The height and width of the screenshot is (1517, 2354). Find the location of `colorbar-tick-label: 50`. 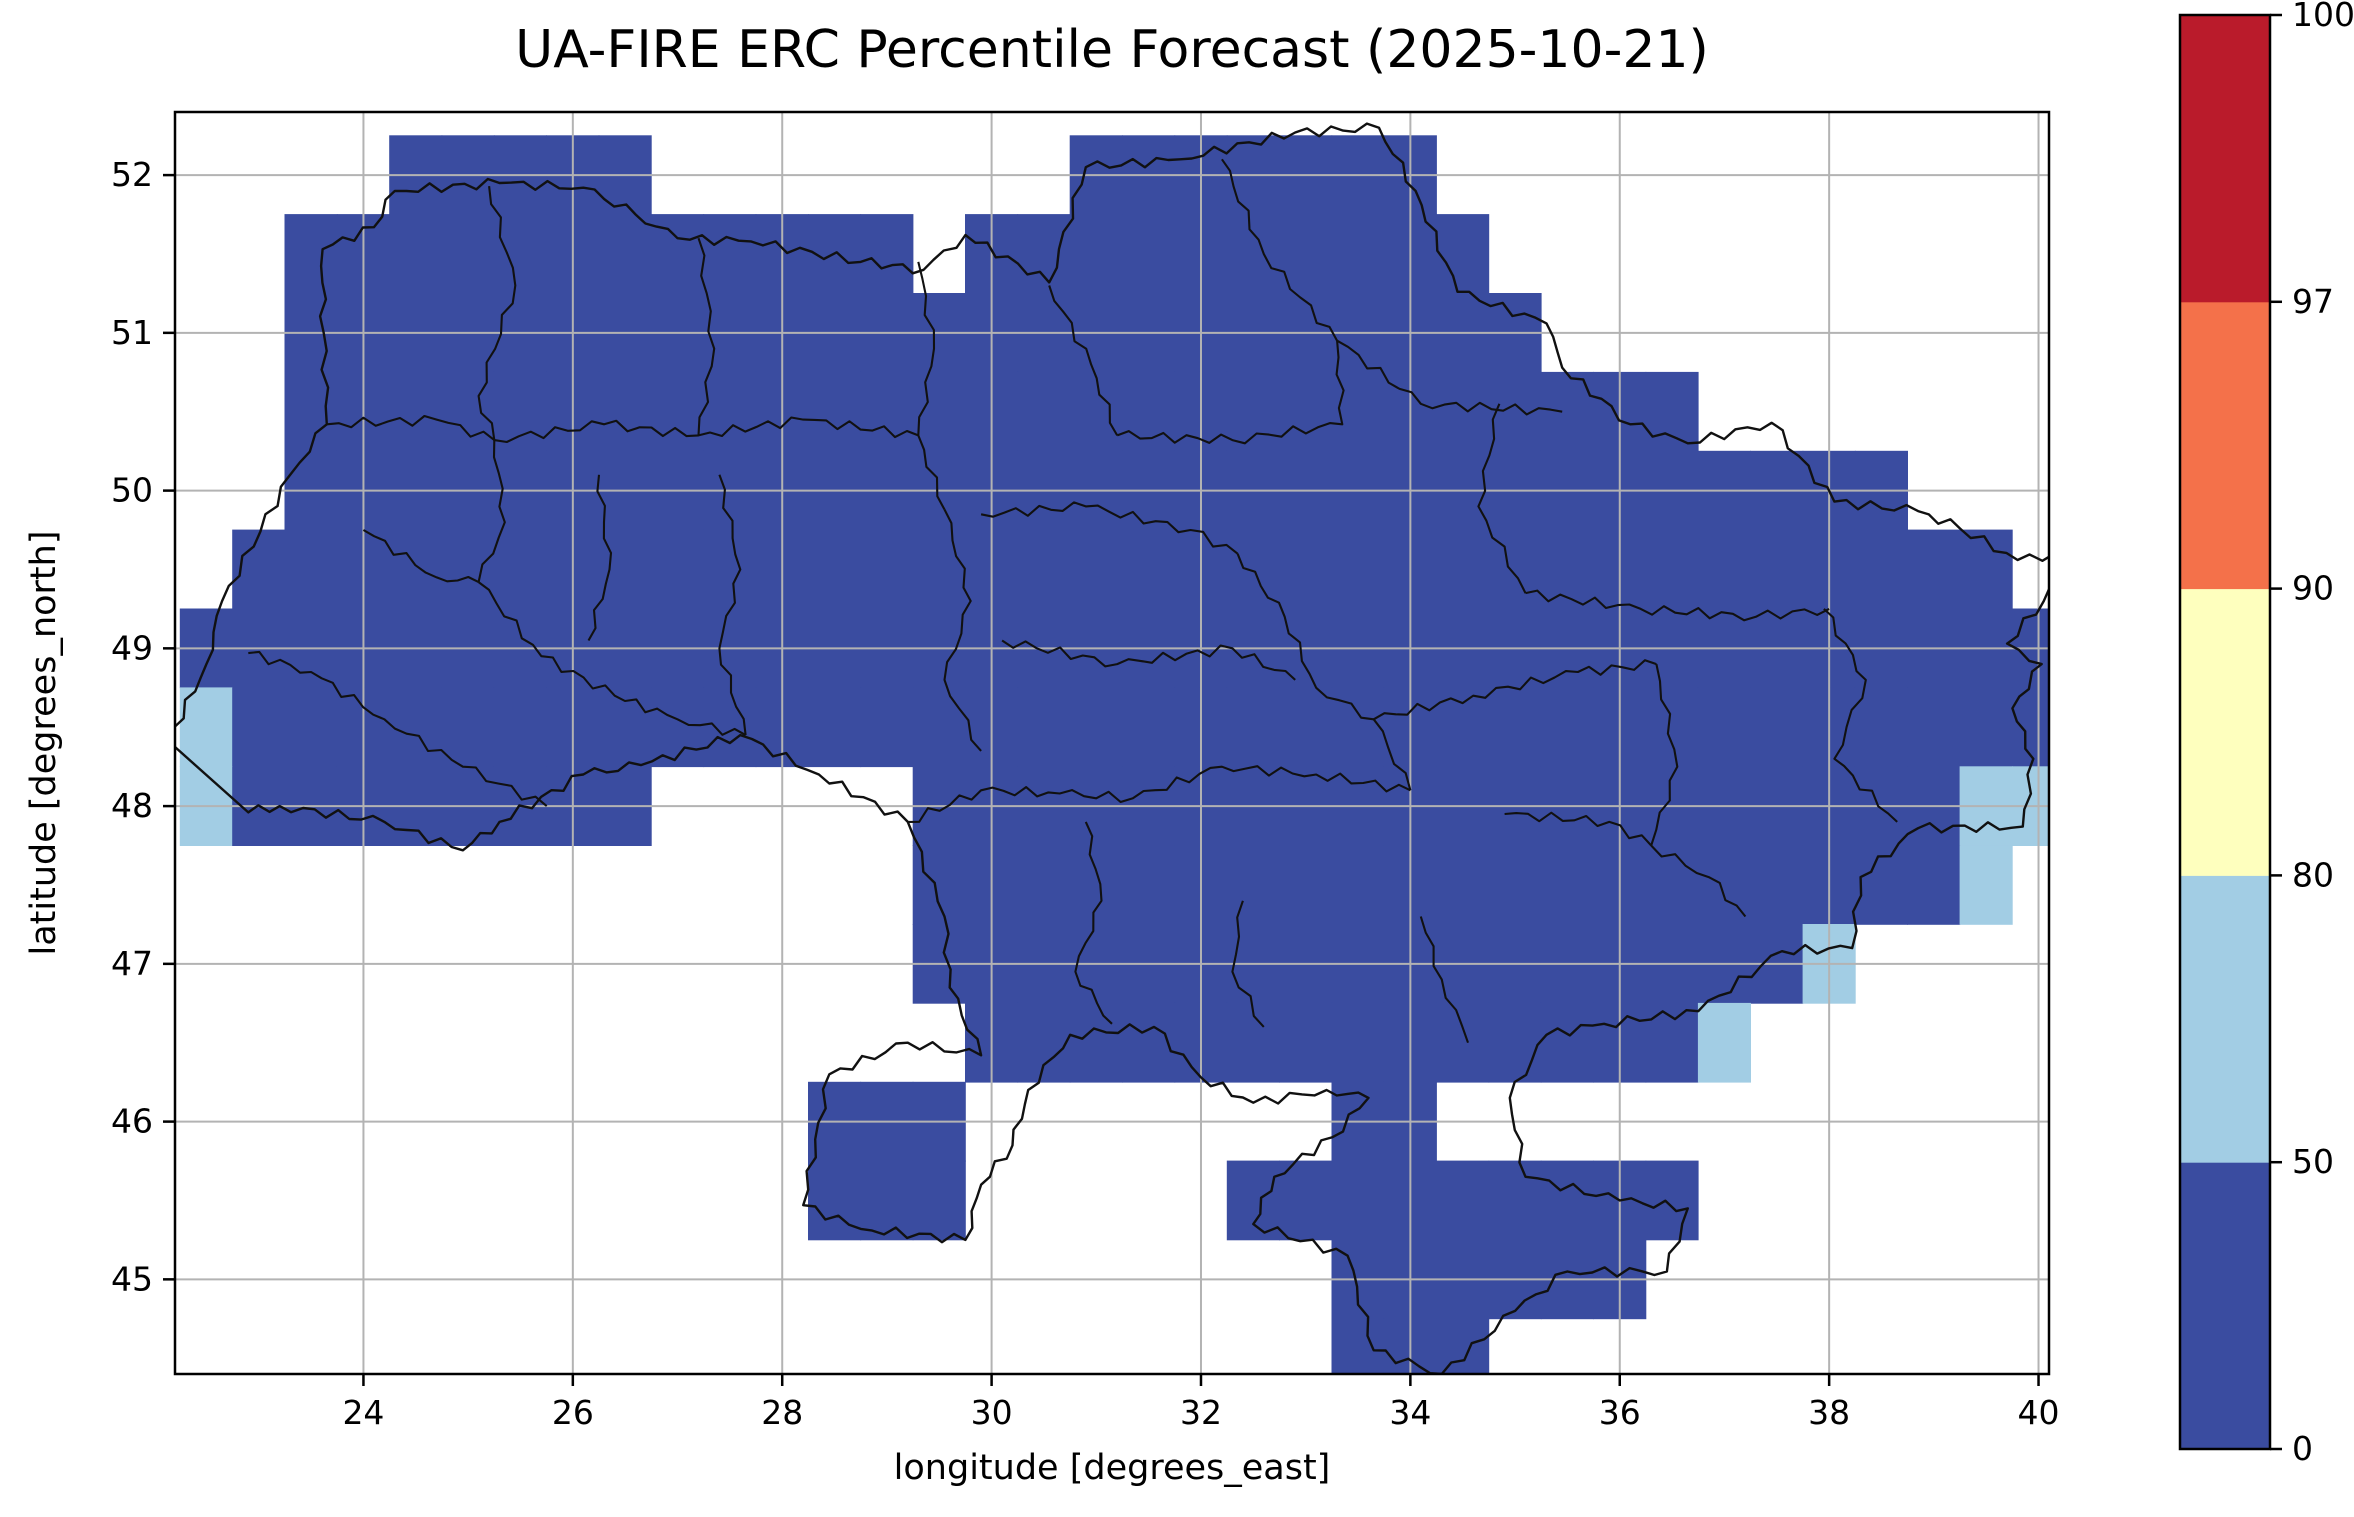

colorbar-tick-label: 50 is located at coordinates (2313, 1161).